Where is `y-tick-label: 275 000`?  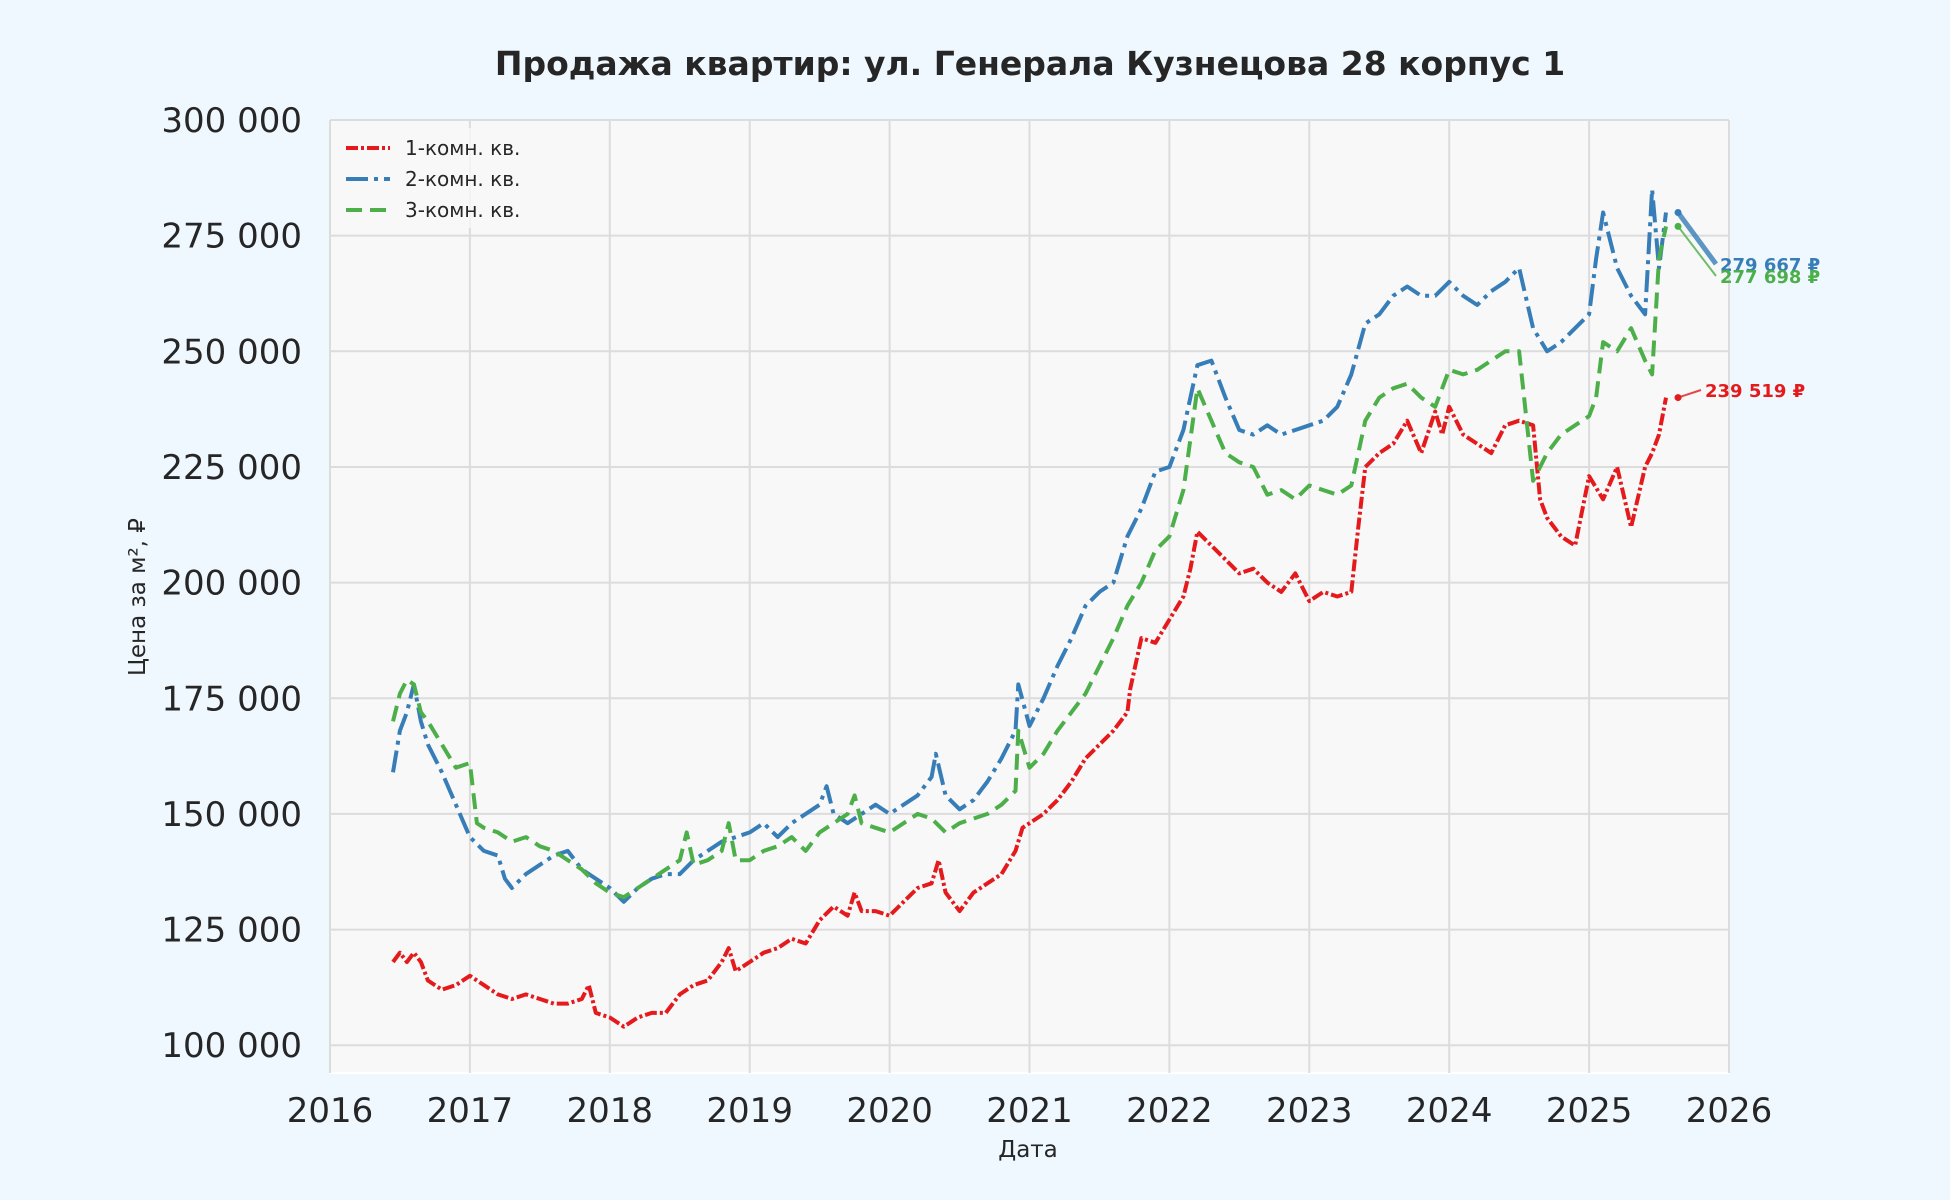 y-tick-label: 275 000 is located at coordinates (231, 237).